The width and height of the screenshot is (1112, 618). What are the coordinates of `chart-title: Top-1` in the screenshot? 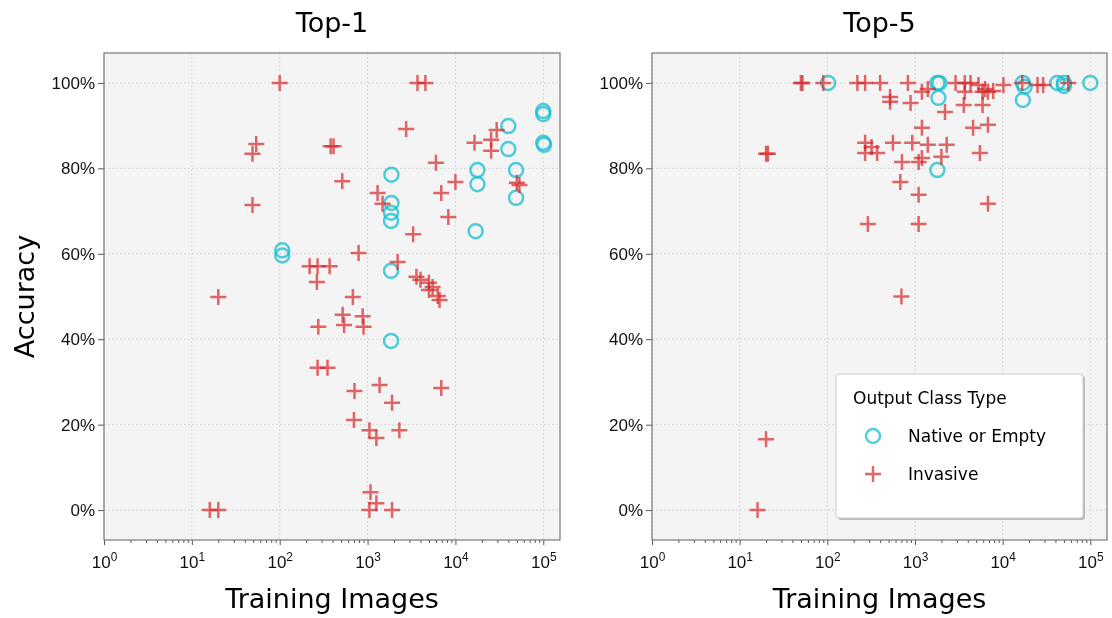 It's located at (331, 22).